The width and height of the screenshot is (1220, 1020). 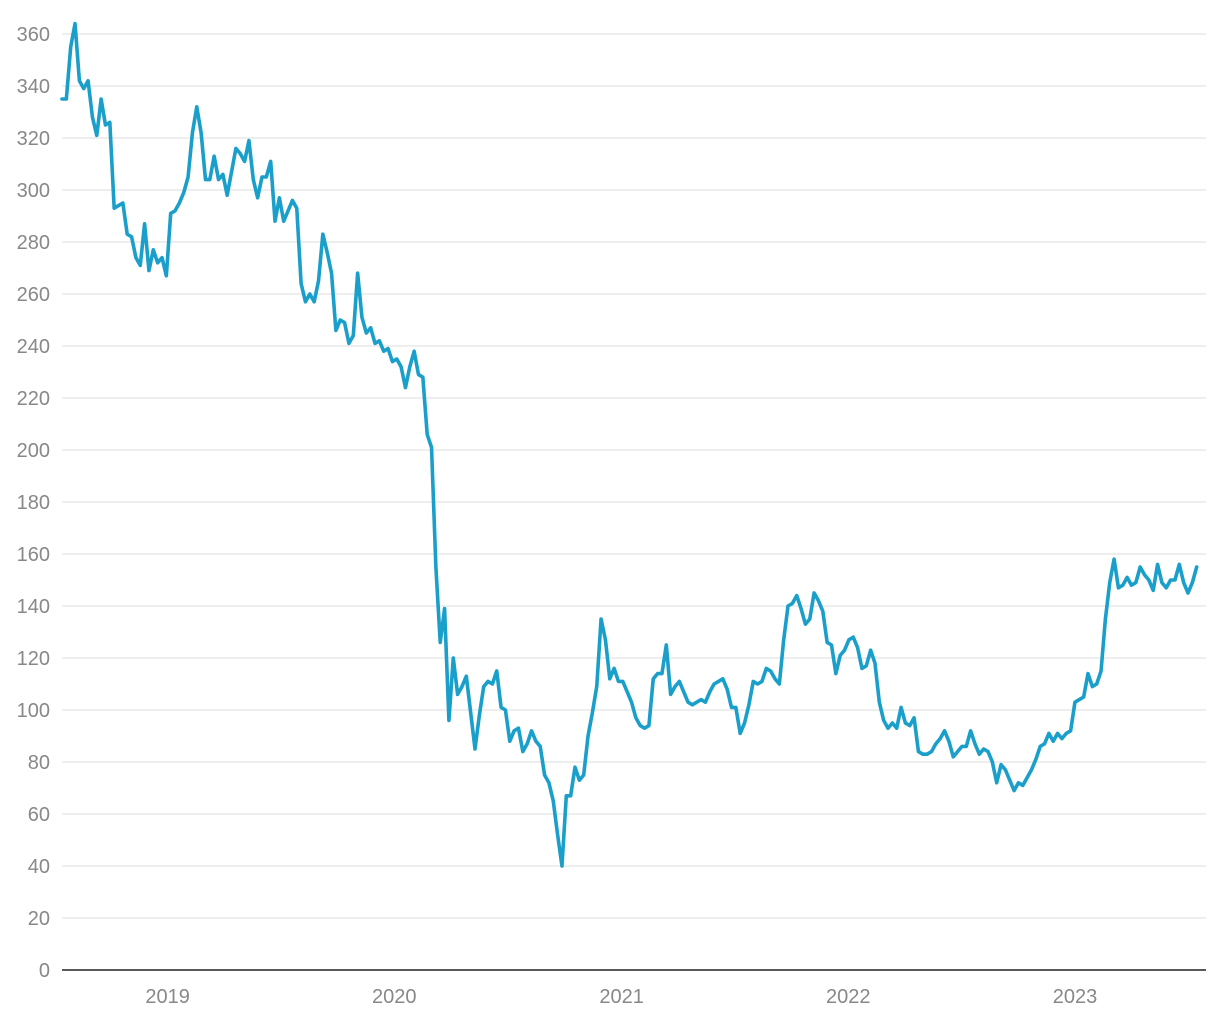 What do you see at coordinates (33, 451) in the screenshot?
I see `y-tick-label-200: 200` at bounding box center [33, 451].